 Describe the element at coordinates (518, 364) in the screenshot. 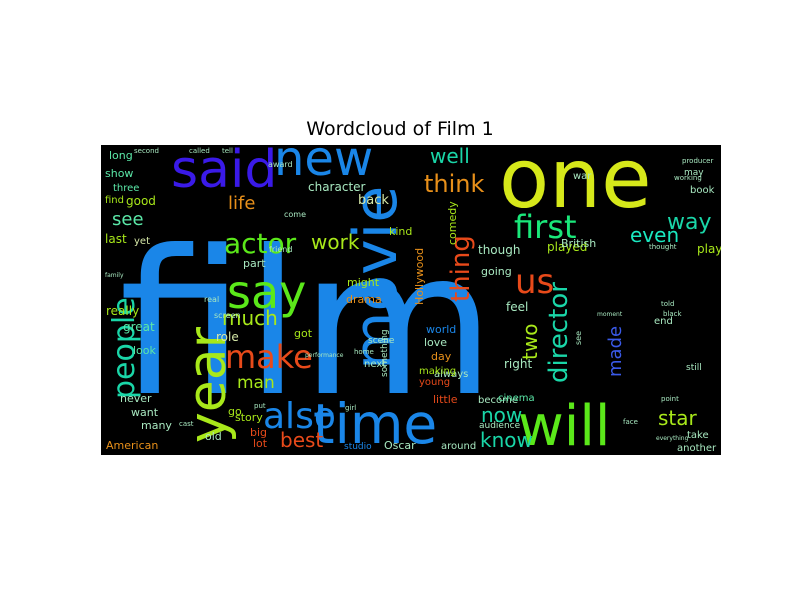

I see `word-right: right` at that location.